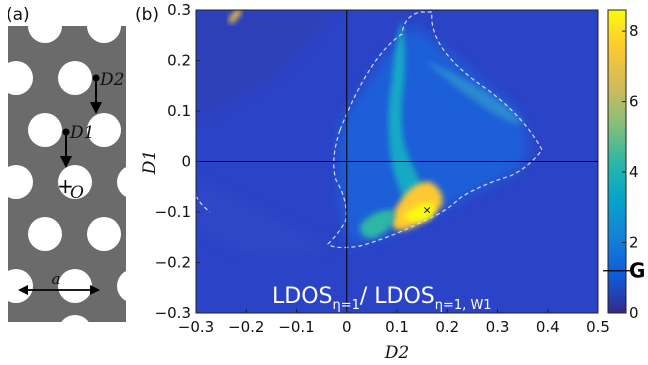 The height and width of the screenshot is (365, 648). I want to click on panel-b-label: (b), so click(147, 15).